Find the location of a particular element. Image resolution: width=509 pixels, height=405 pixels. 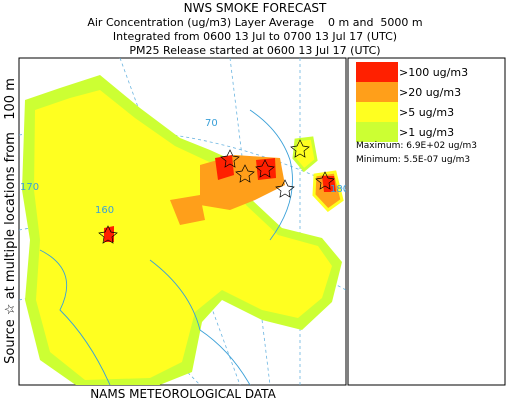

map-label: 170 is located at coordinates (29, 187).